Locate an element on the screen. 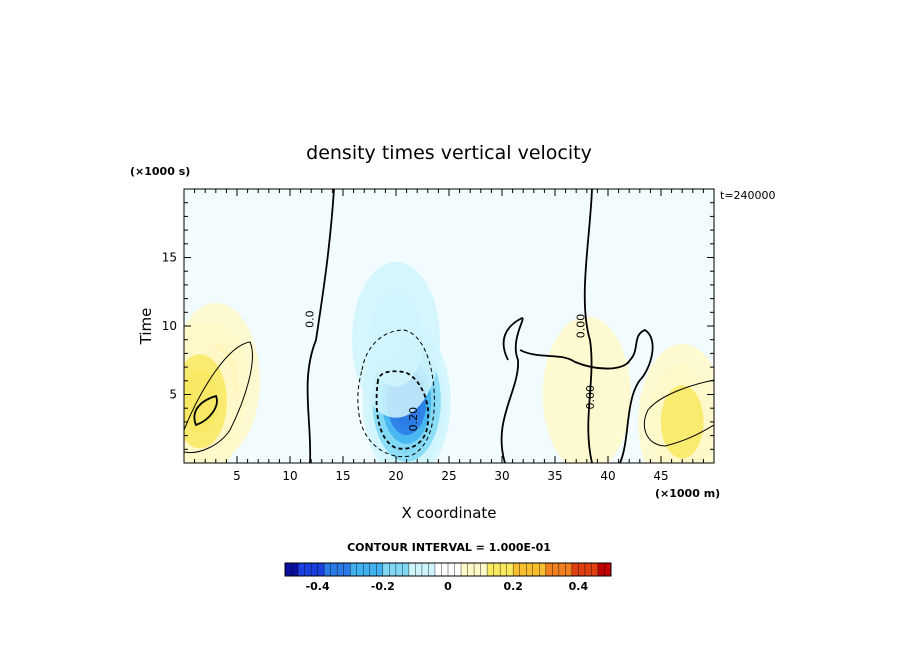  zero-contour-right is located at coordinates (588, 326).